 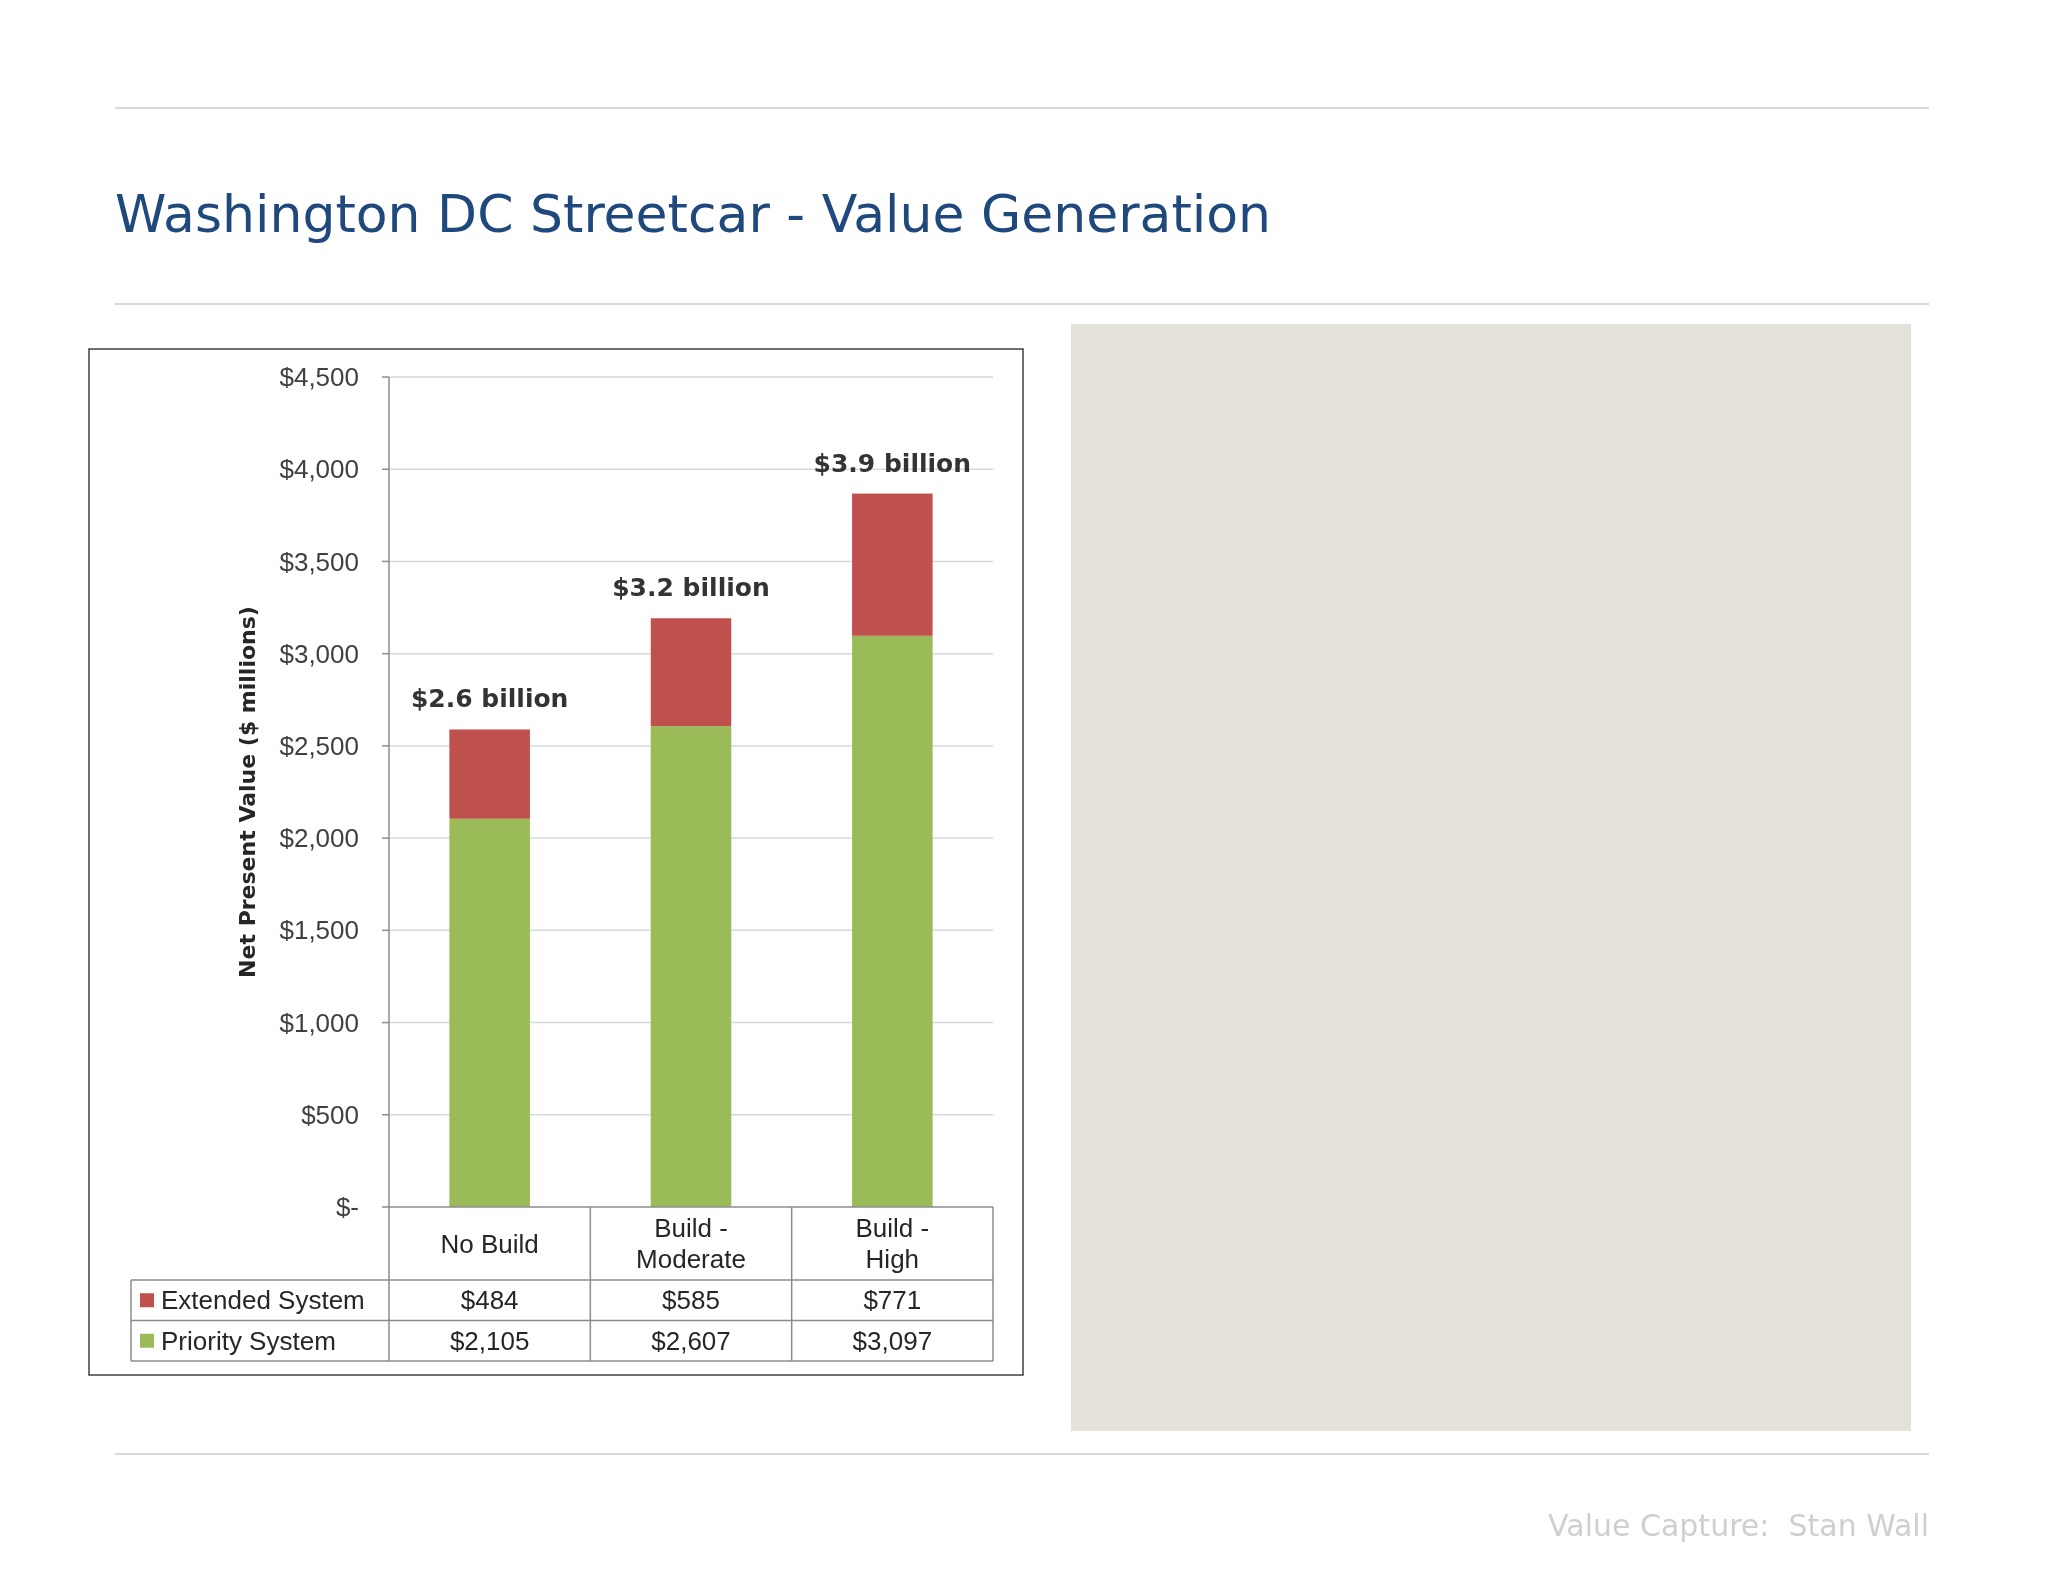 I want to click on data-label: $2,607, so click(x=691, y=1340).